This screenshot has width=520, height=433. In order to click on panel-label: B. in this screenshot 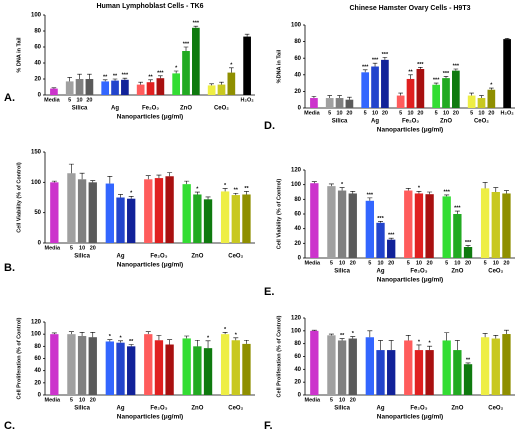, I will do `click(9, 268)`.